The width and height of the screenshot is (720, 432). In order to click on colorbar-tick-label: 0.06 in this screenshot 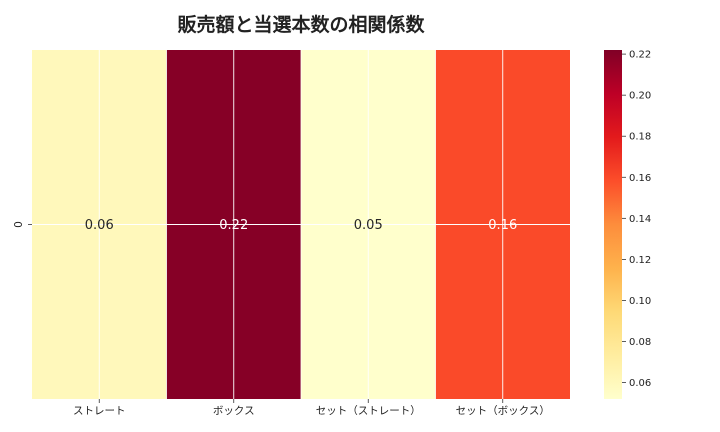, I will do `click(640, 383)`.